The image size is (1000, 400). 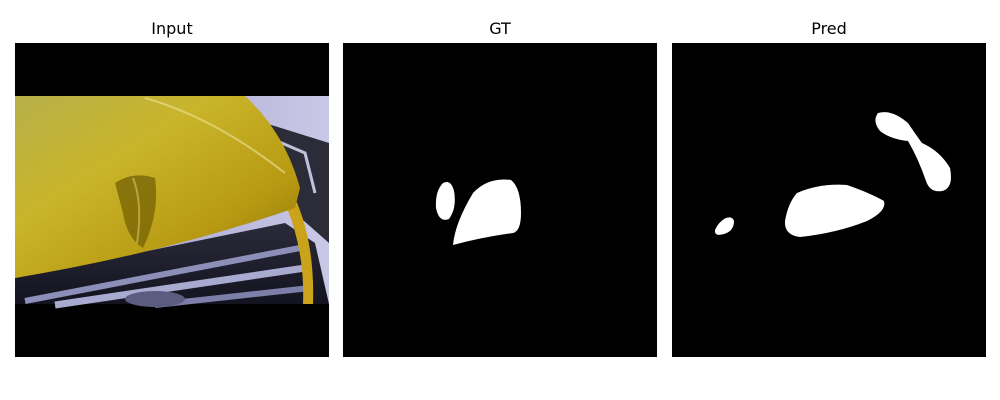 What do you see at coordinates (172, 28) in the screenshot?
I see `input-panel-title: Input` at bounding box center [172, 28].